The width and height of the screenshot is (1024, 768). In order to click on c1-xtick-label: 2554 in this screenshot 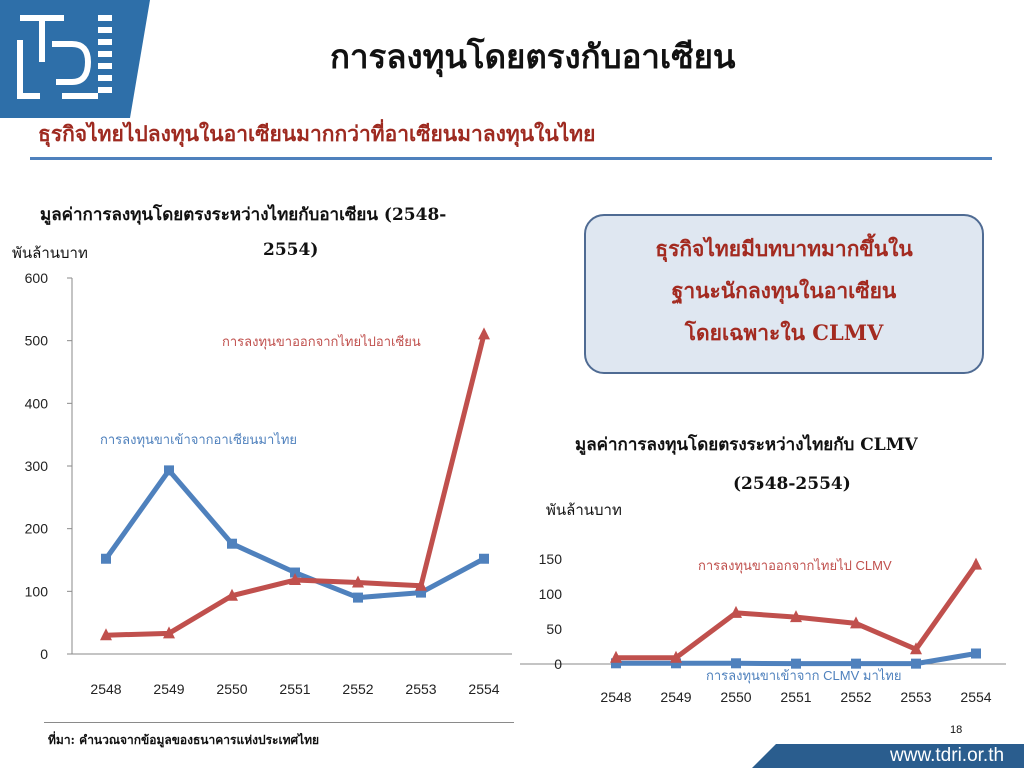, I will do `click(483, 689)`.